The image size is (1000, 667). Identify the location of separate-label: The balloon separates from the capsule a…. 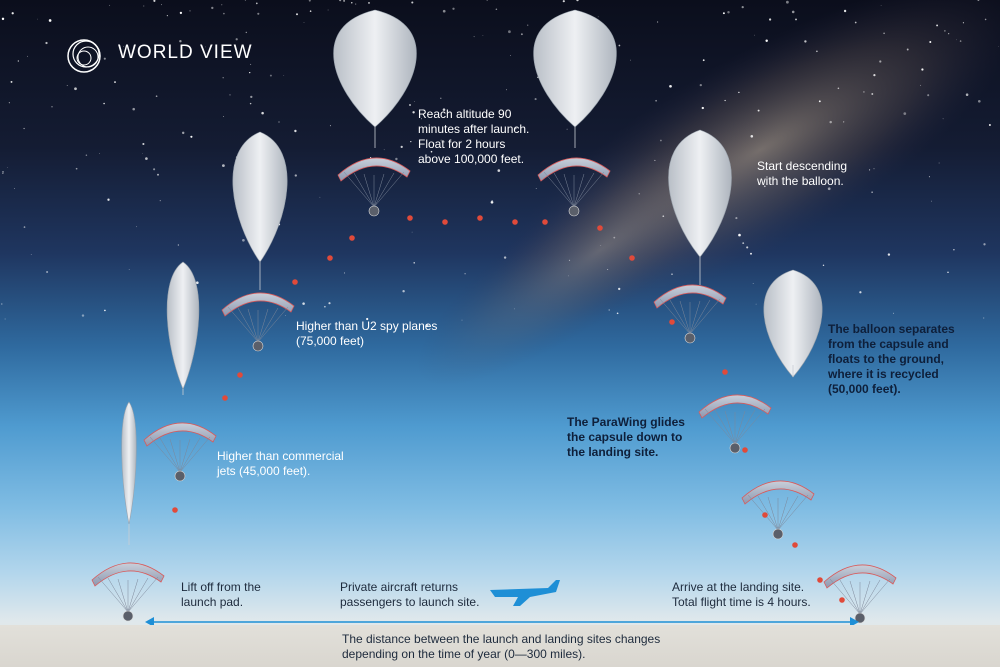
(891, 359).